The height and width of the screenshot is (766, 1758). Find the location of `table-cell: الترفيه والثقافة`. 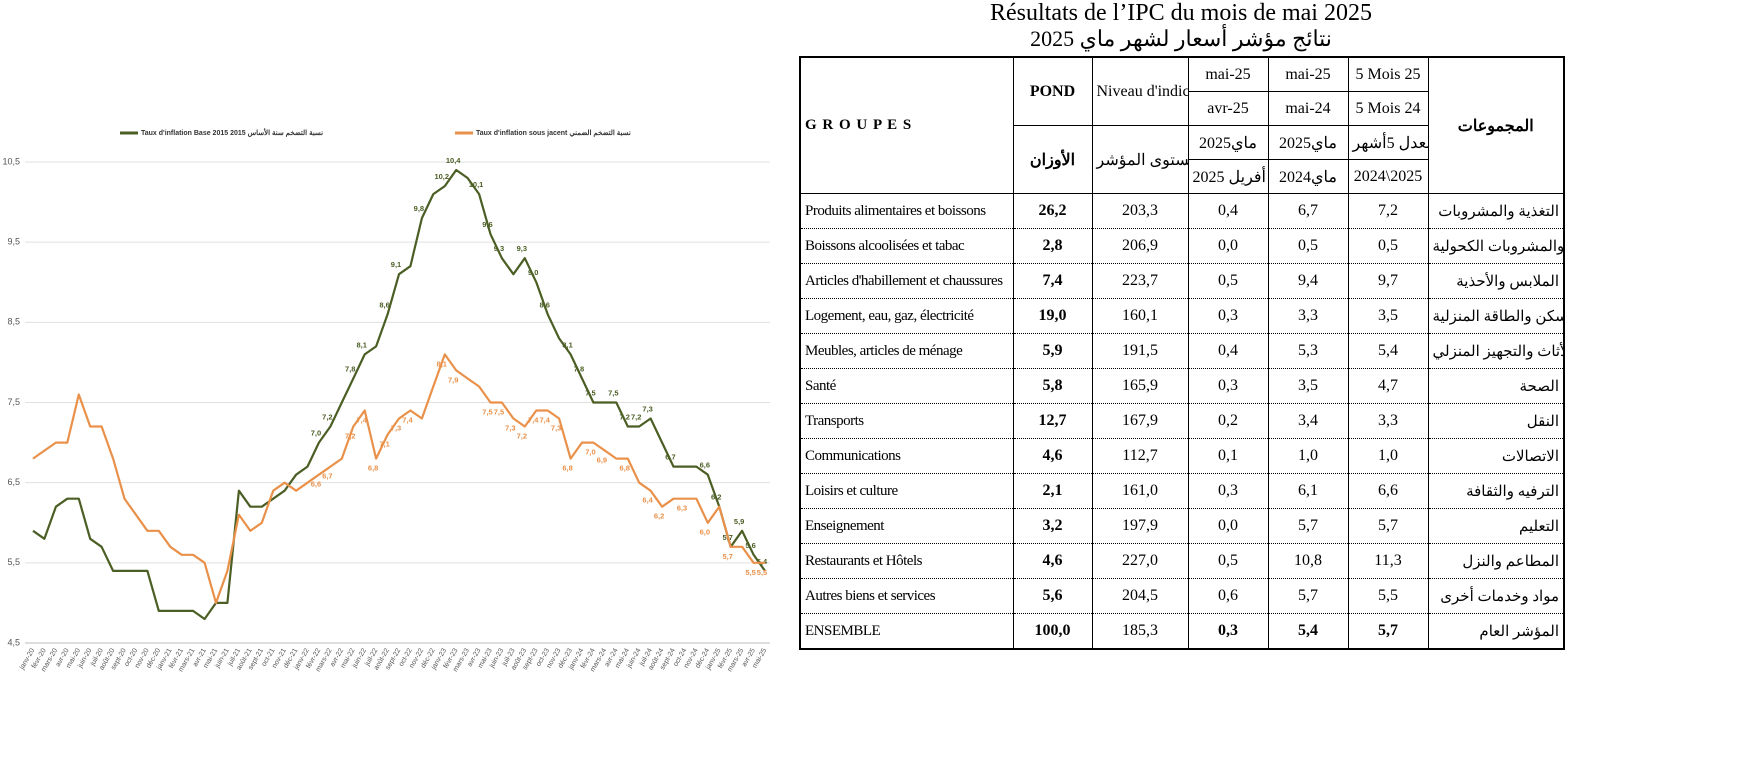

table-cell: الترفيه والثقافة is located at coordinates (1496, 491).